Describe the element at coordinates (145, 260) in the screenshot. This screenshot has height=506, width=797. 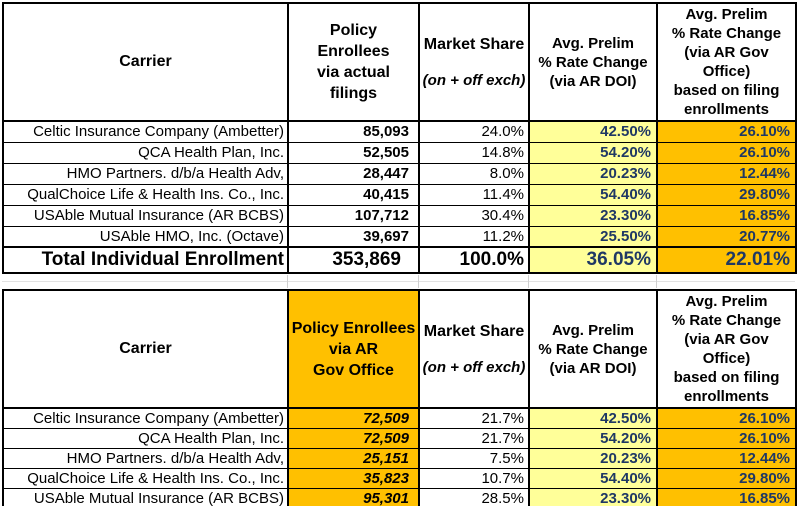
I see `total-label: Total Individual Enrollment` at that location.